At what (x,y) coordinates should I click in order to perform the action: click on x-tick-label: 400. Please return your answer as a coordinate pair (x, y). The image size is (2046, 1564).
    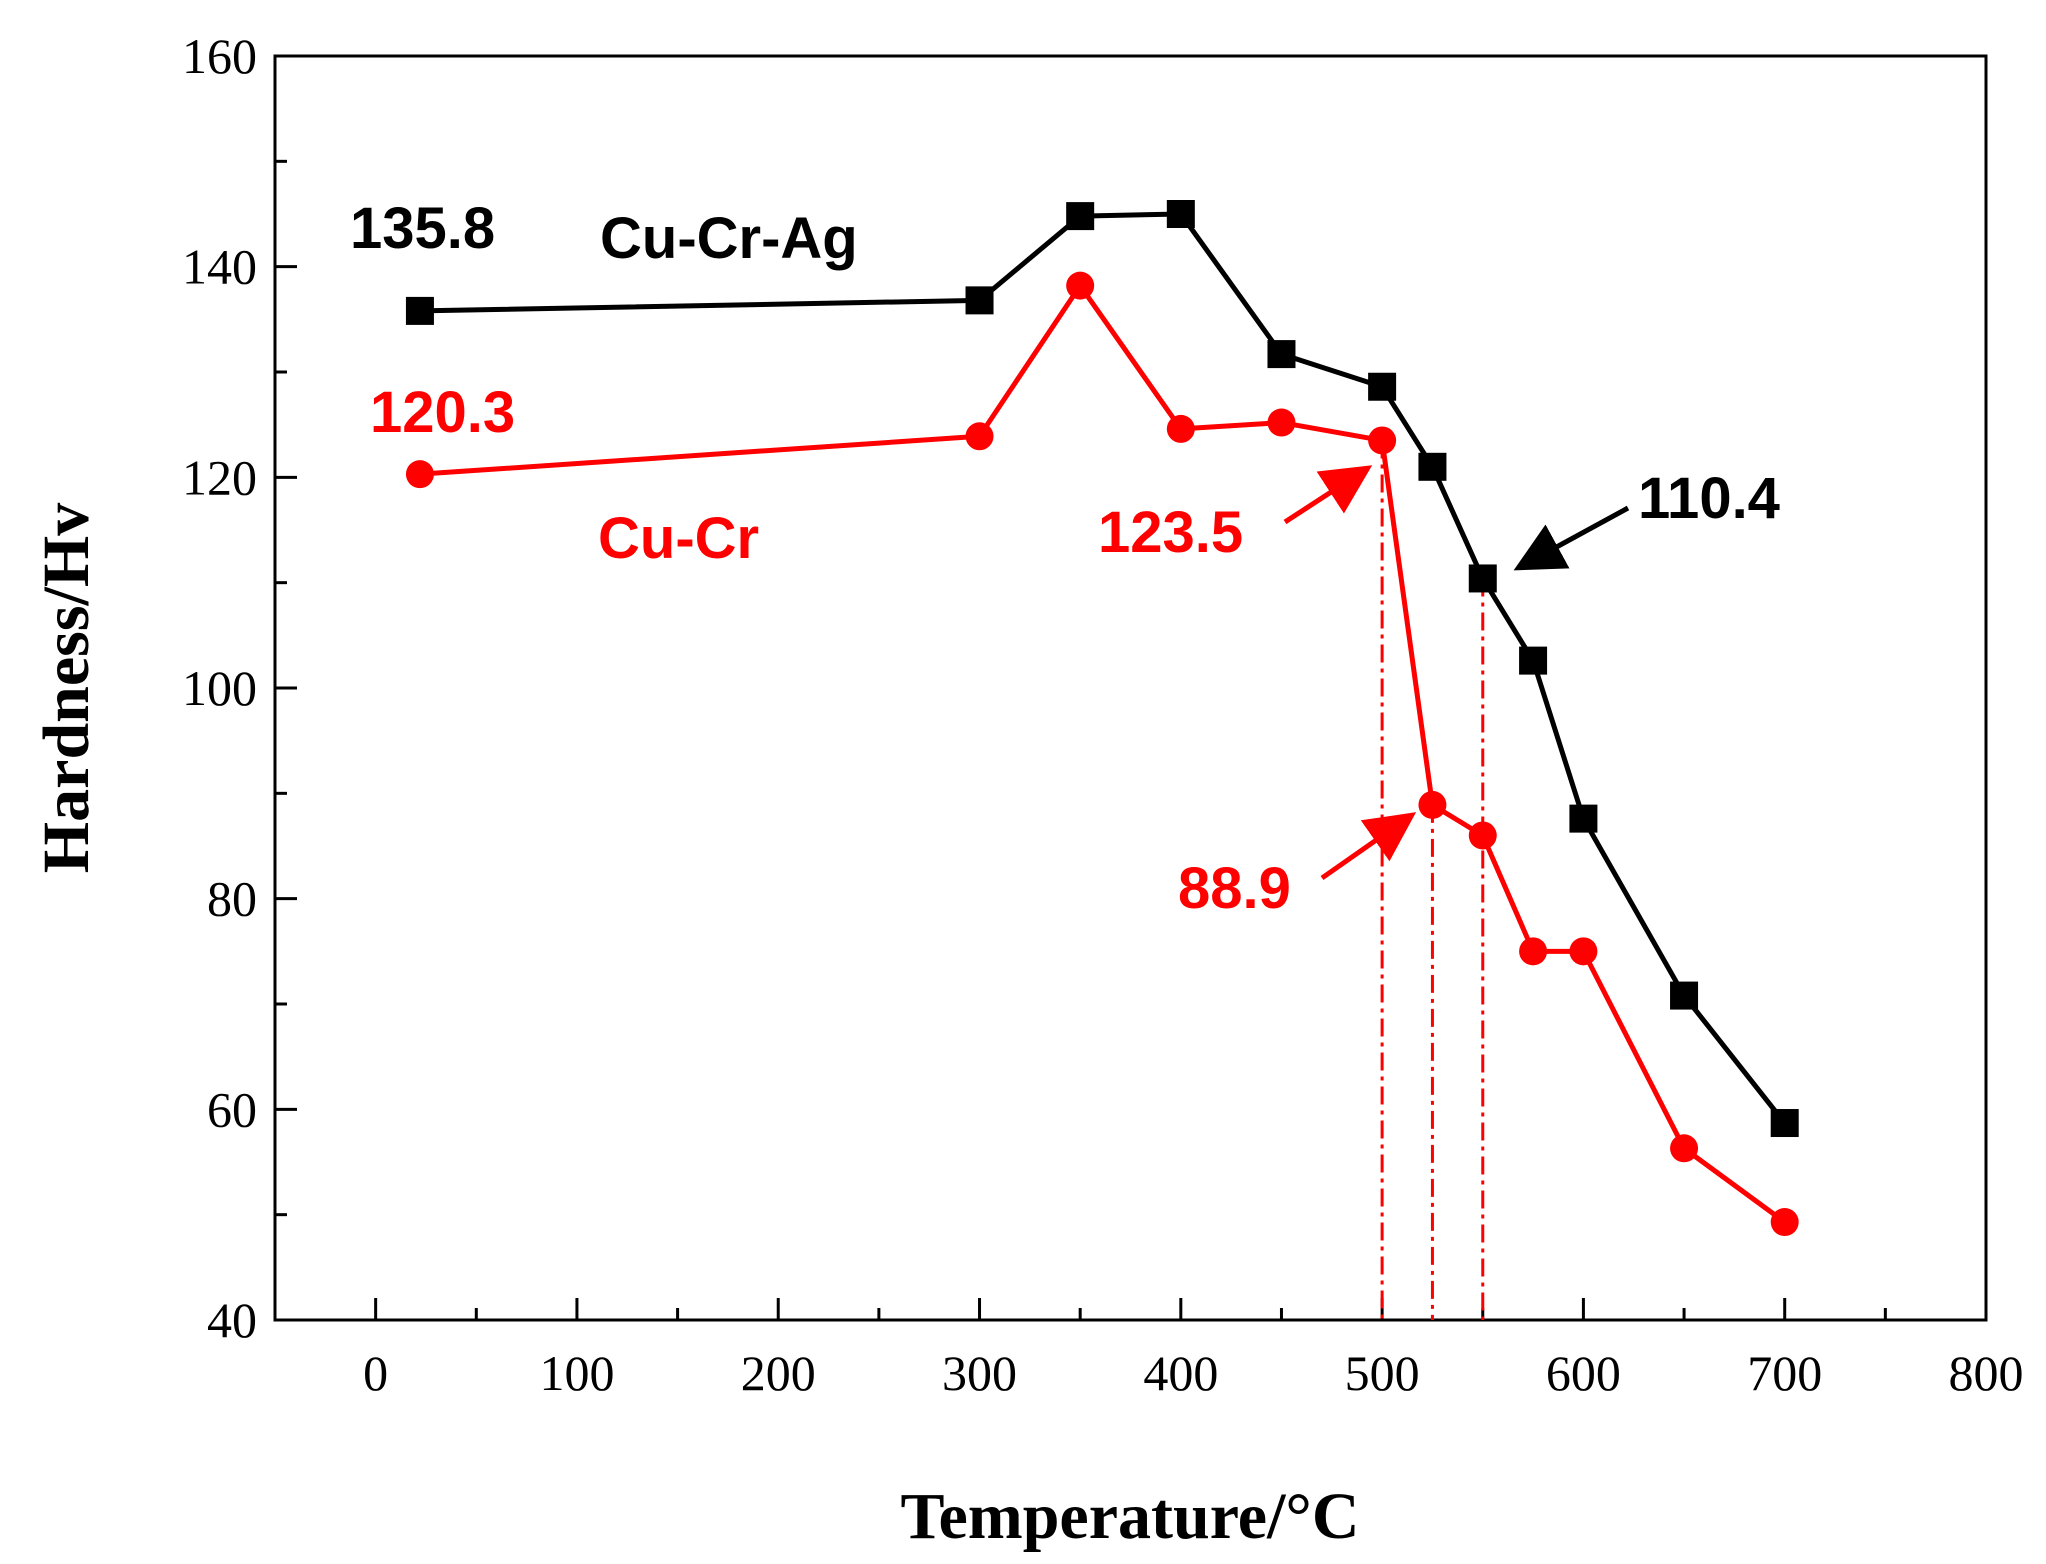
    Looking at the image, I should click on (1180, 1373).